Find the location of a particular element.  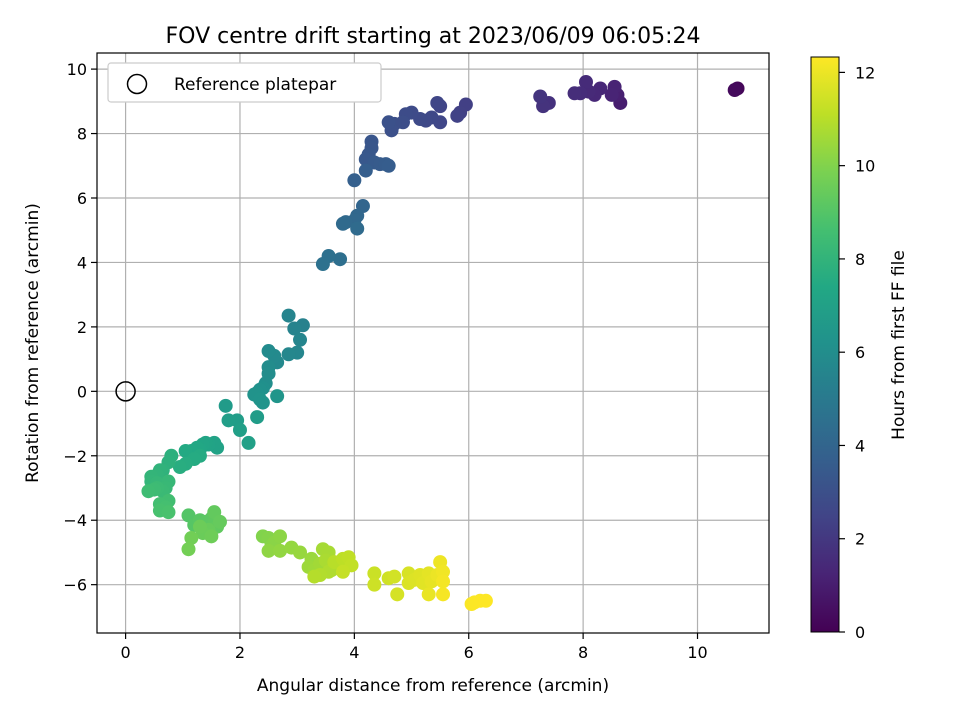

y-tick-label: 0 is located at coordinates (82, 391).